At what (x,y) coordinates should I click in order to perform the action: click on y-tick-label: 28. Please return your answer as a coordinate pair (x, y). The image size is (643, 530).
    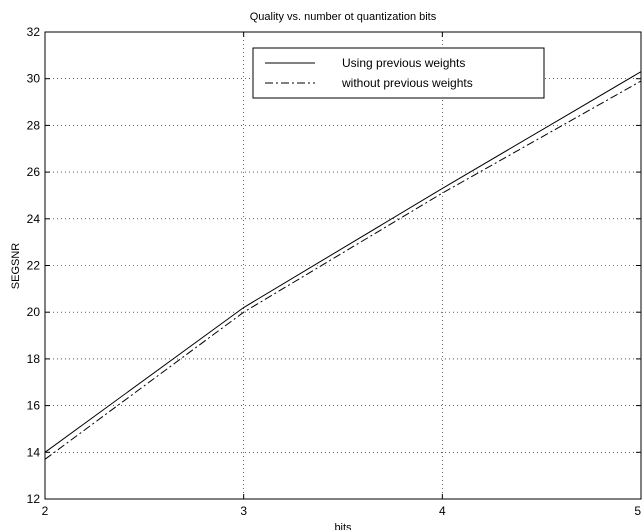
    Looking at the image, I should click on (34, 125).